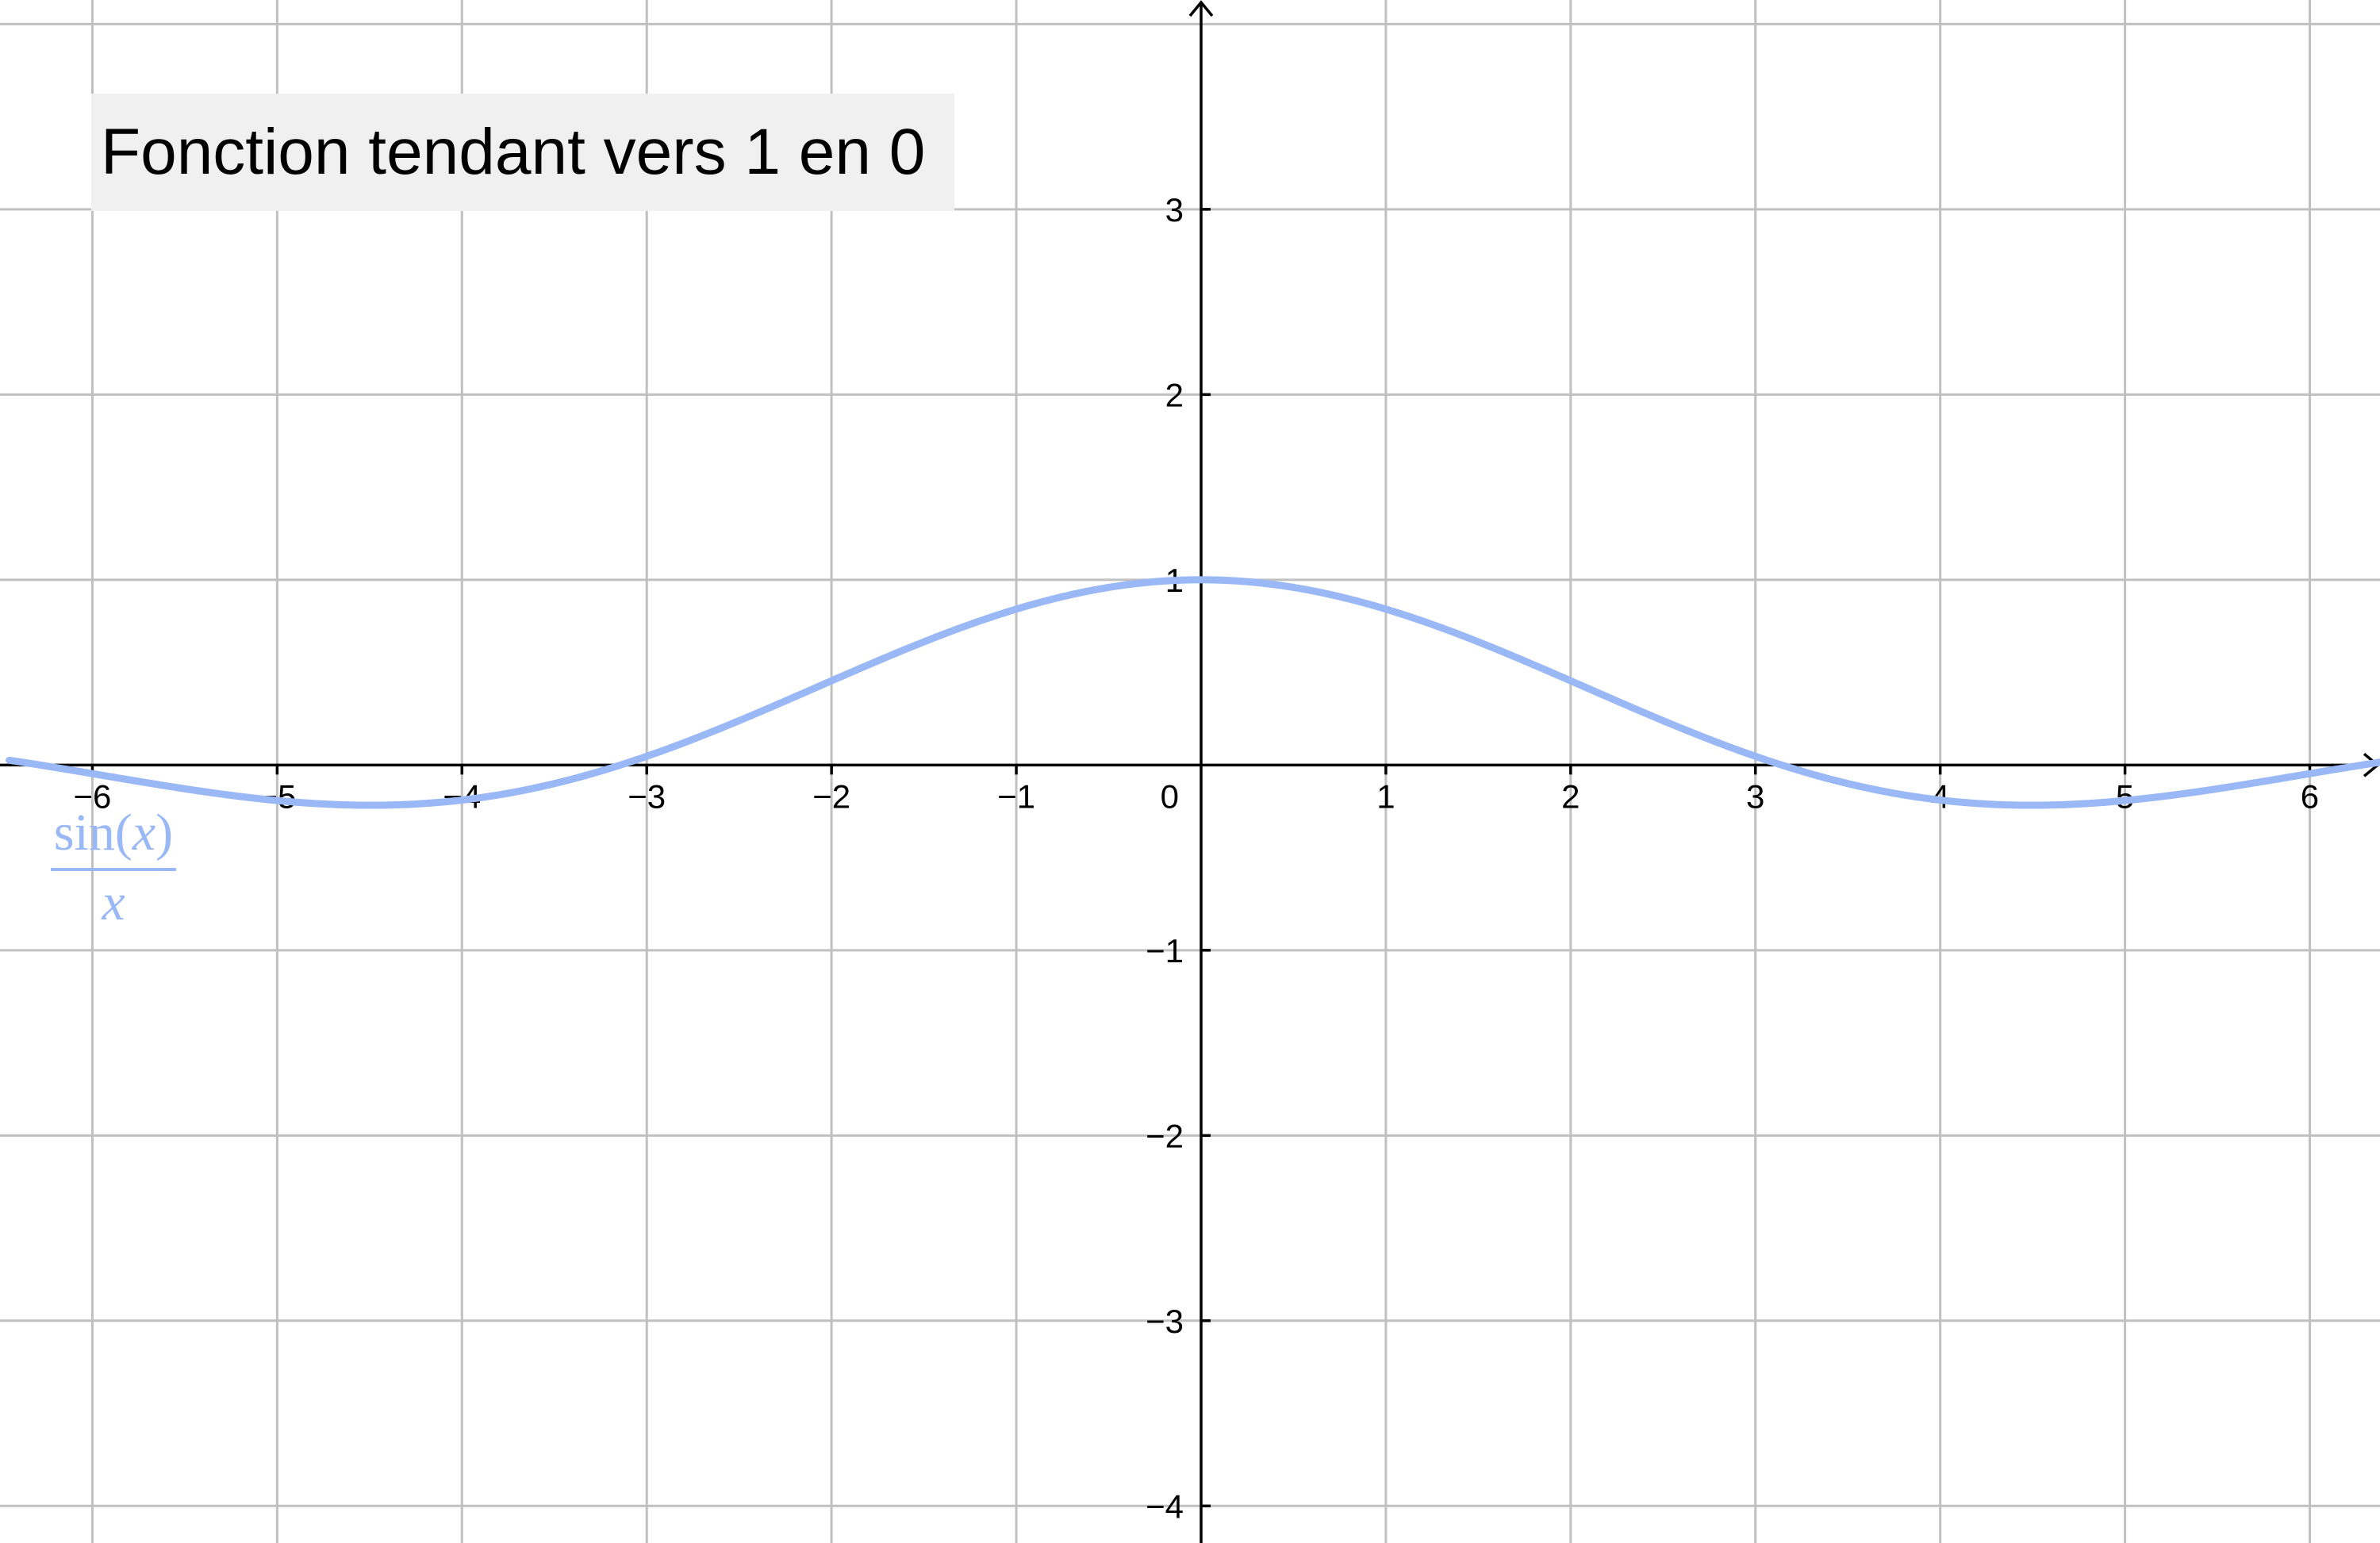  What do you see at coordinates (1165, 1135) in the screenshot?
I see `y-tick-label: −2` at bounding box center [1165, 1135].